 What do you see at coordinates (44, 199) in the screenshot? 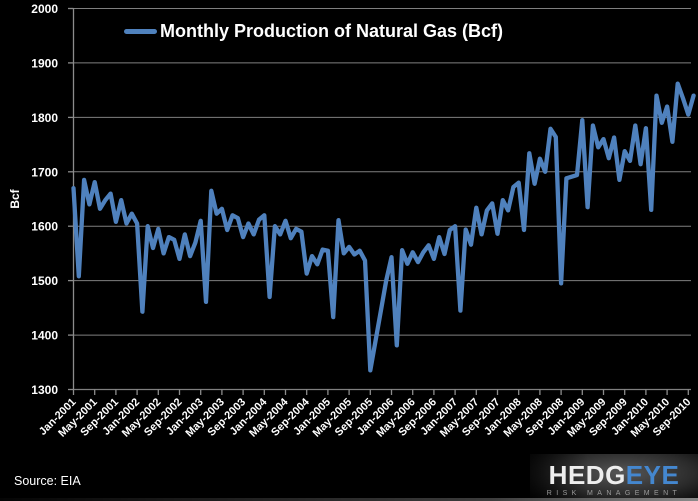
I see `y-axis-labels: 1300 1400 1500 1600 1700 1800 1900 2000` at bounding box center [44, 199].